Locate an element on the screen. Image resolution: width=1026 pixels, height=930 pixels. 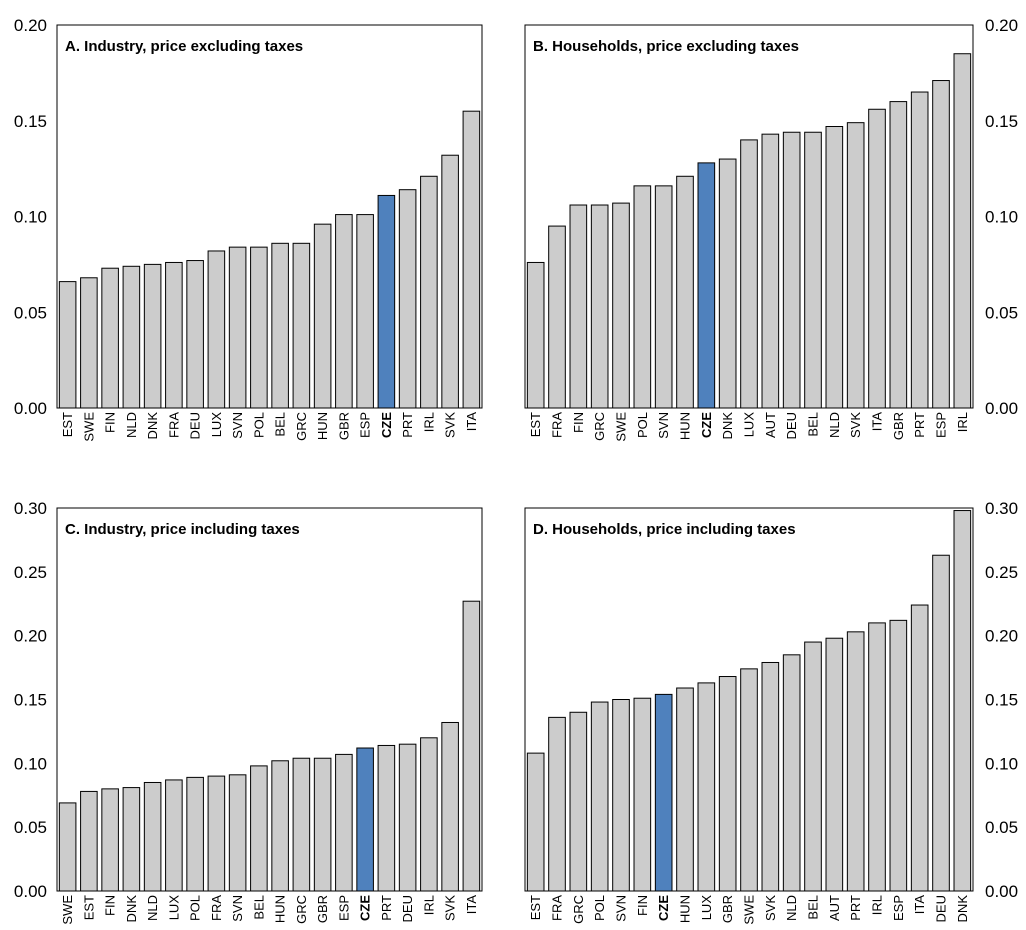
y-tick-label: 0.15 is located at coordinates (30, 700).